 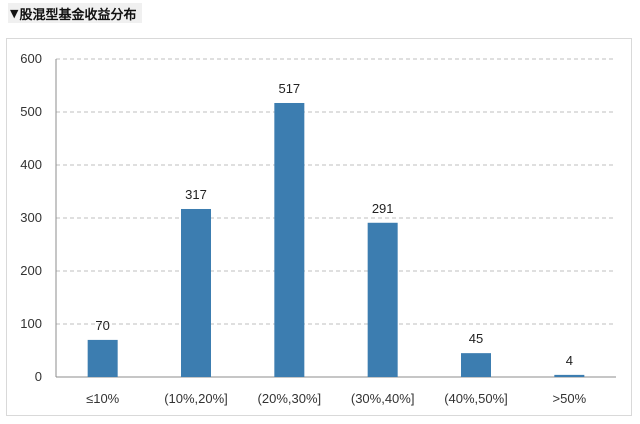 What do you see at coordinates (569, 360) in the screenshot?
I see `data-label: 4` at bounding box center [569, 360].